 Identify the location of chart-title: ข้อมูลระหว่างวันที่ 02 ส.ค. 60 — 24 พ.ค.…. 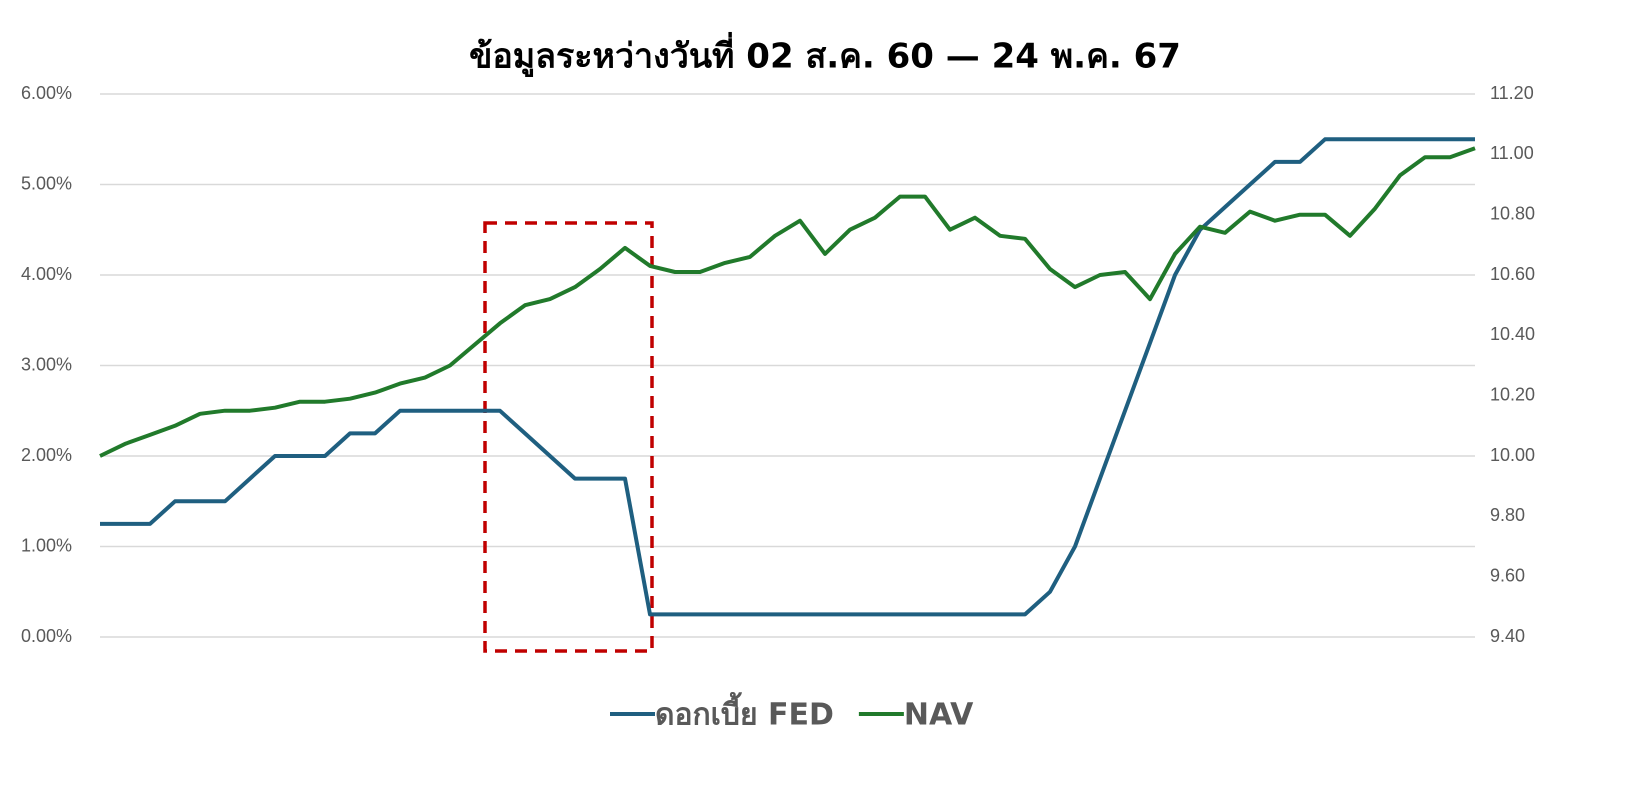
(825, 55).